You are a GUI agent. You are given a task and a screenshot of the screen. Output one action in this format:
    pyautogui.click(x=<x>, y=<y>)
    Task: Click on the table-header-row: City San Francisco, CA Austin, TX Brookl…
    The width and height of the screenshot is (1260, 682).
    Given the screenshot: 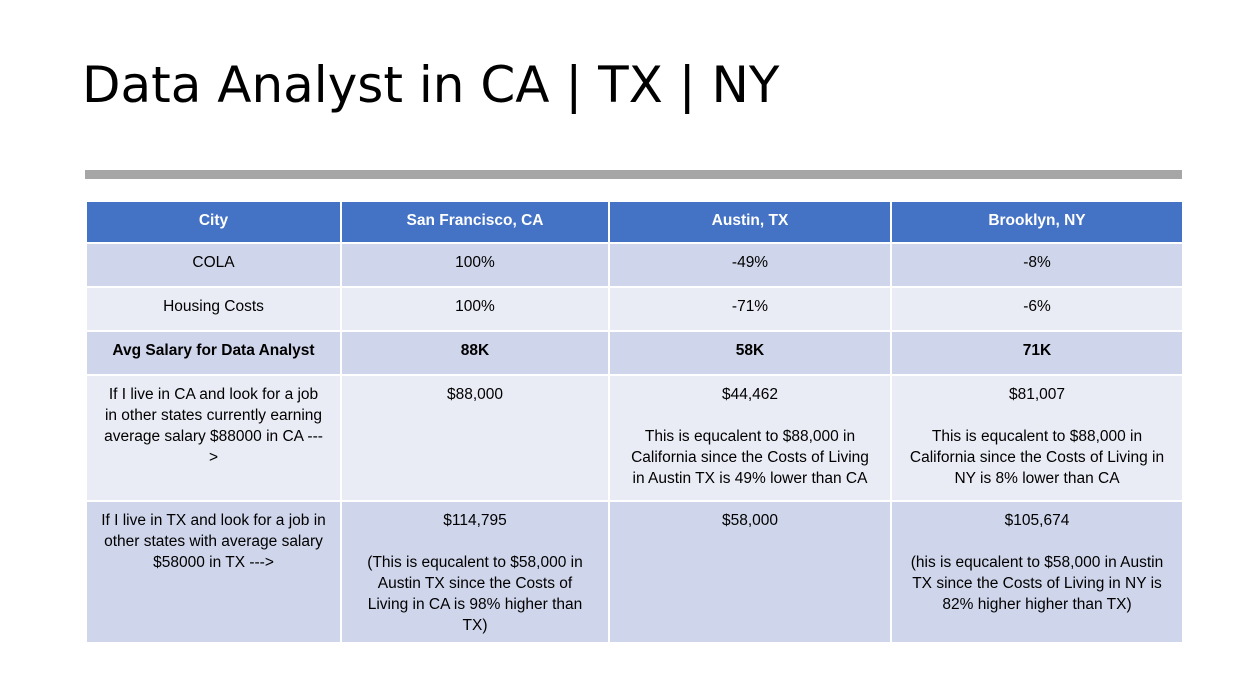 What is the action you would take?
    pyautogui.click(x=634, y=222)
    